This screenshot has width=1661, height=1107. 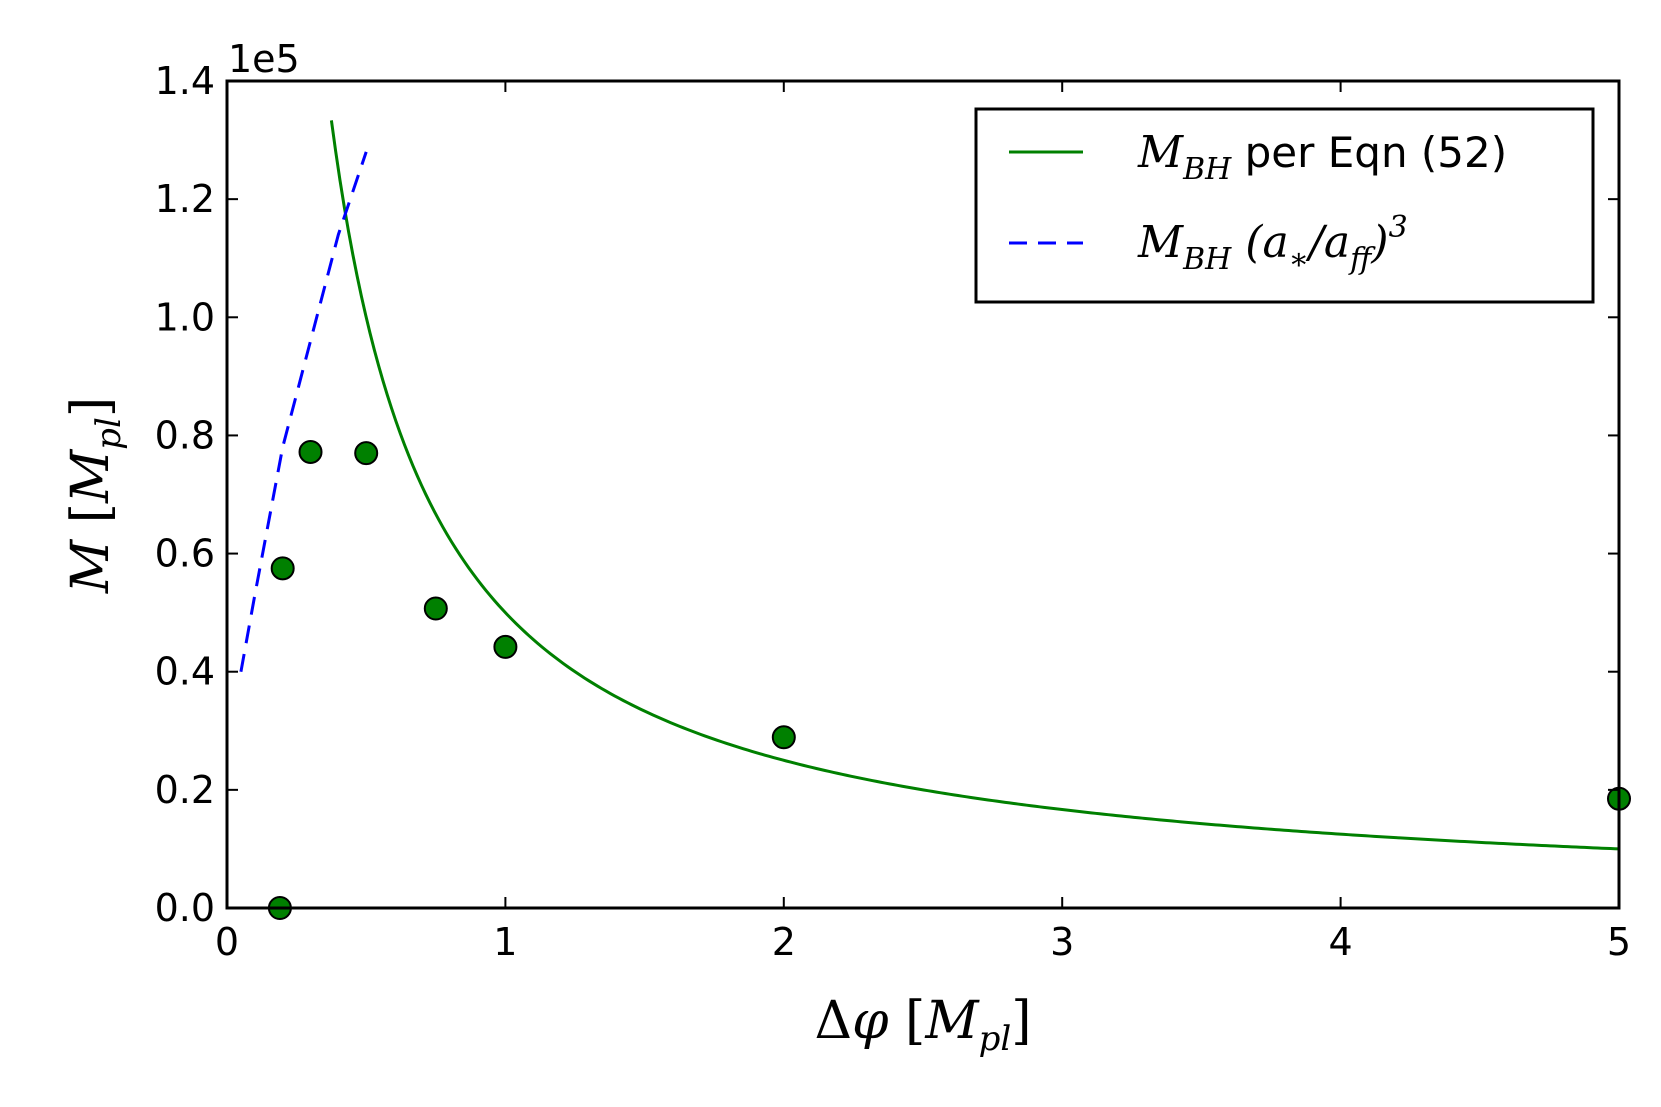 I want to click on y-offset-text: 1e5, so click(x=264, y=59).